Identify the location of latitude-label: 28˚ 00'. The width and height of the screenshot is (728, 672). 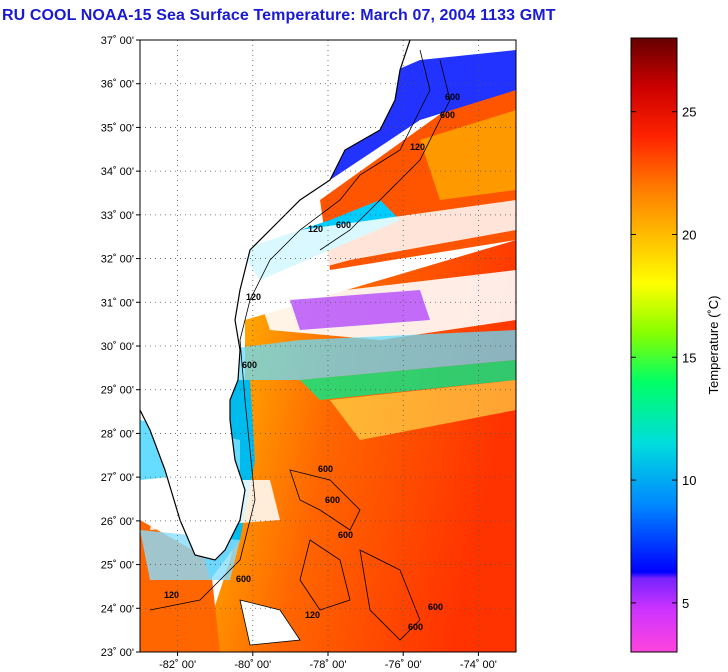
(117, 434).